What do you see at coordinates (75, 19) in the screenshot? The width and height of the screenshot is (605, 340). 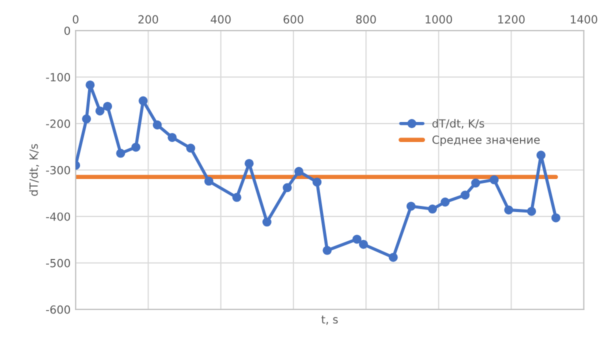 I see `x-tick-label: 0` at bounding box center [75, 19].